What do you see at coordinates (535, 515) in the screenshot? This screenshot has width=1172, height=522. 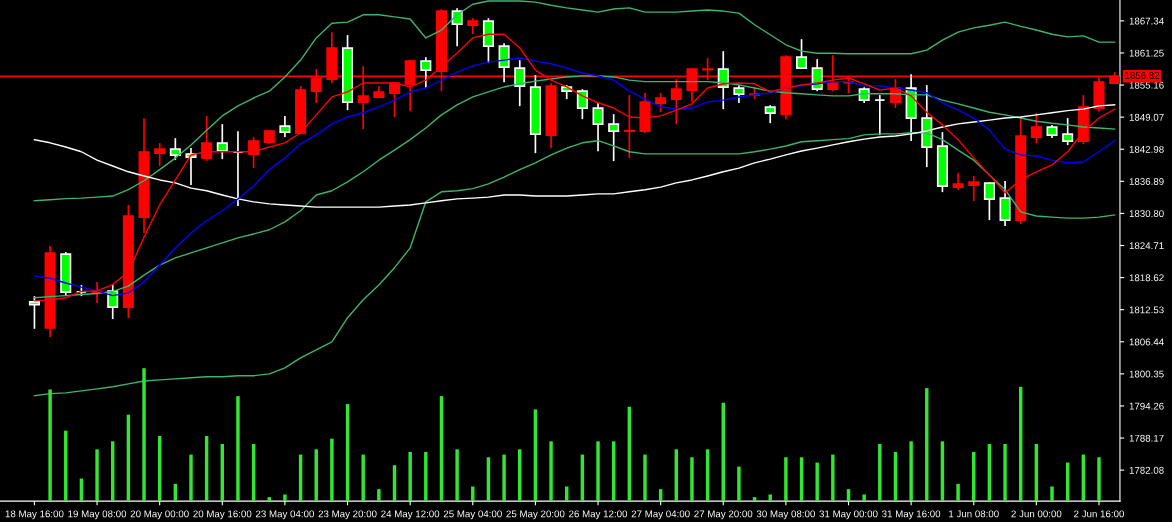 I see `x-tick-label: 25 May 20:00` at bounding box center [535, 515].